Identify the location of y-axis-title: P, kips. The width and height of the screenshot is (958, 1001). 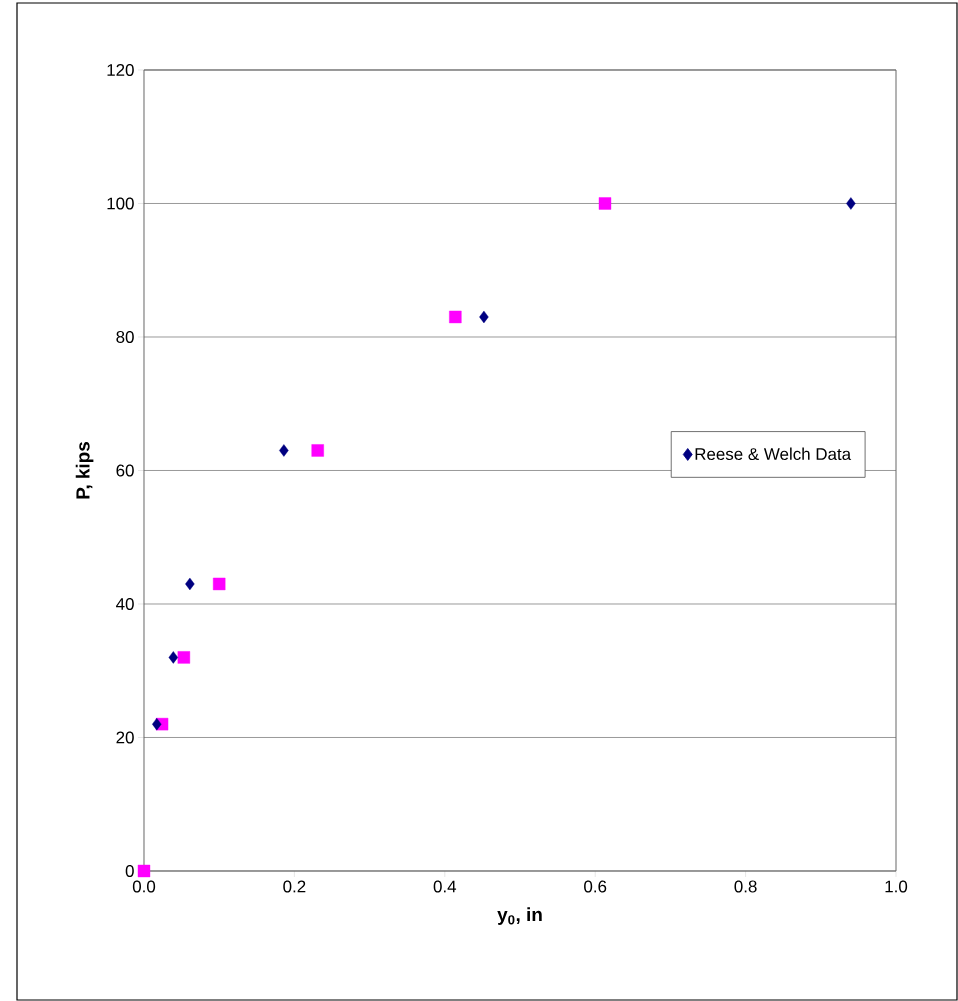
(84, 470).